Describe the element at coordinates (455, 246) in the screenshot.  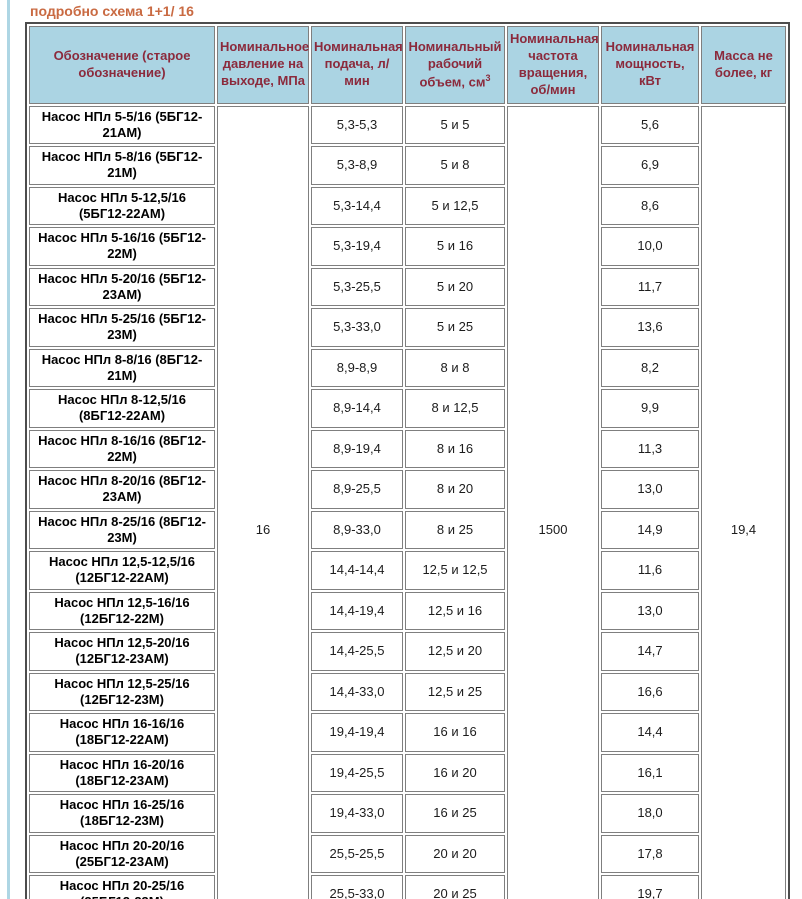
I see `volume-cell: 5 и 16` at that location.